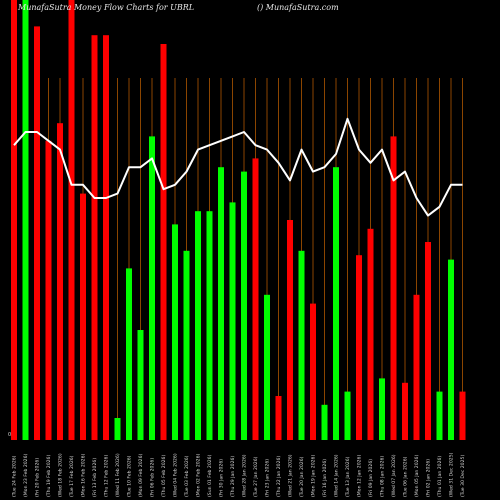 The height and width of the screenshot is (500, 500). Describe the element at coordinates (38, 477) in the screenshot. I see `x-tick-label: (Fri 20 Feb 2026)` at that location.